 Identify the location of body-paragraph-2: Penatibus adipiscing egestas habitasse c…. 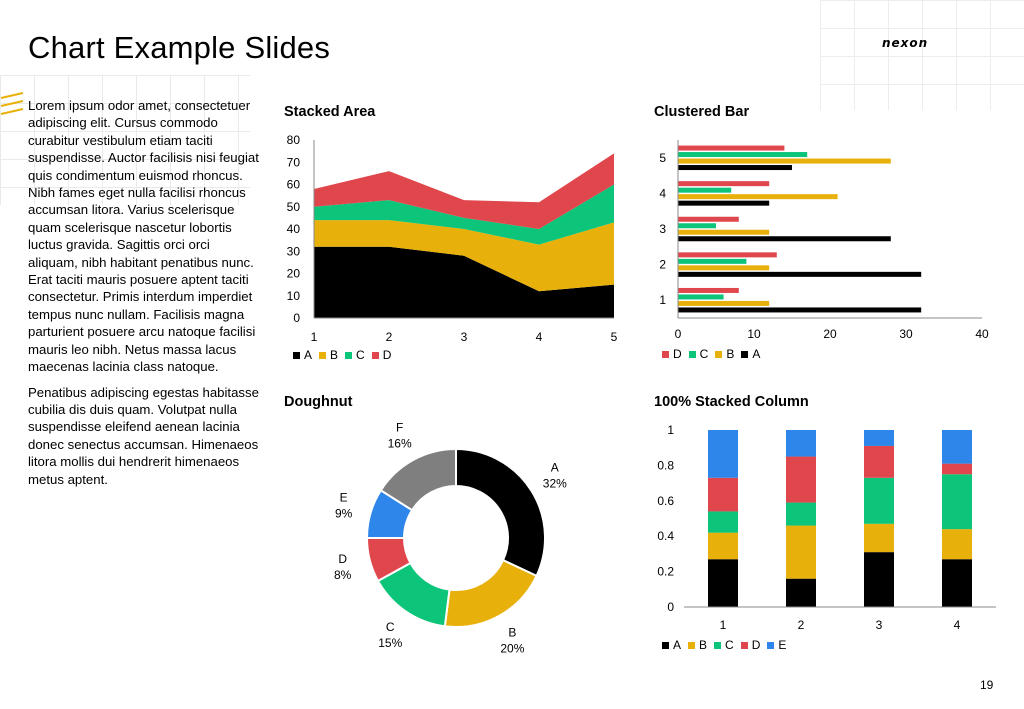
(143, 435).